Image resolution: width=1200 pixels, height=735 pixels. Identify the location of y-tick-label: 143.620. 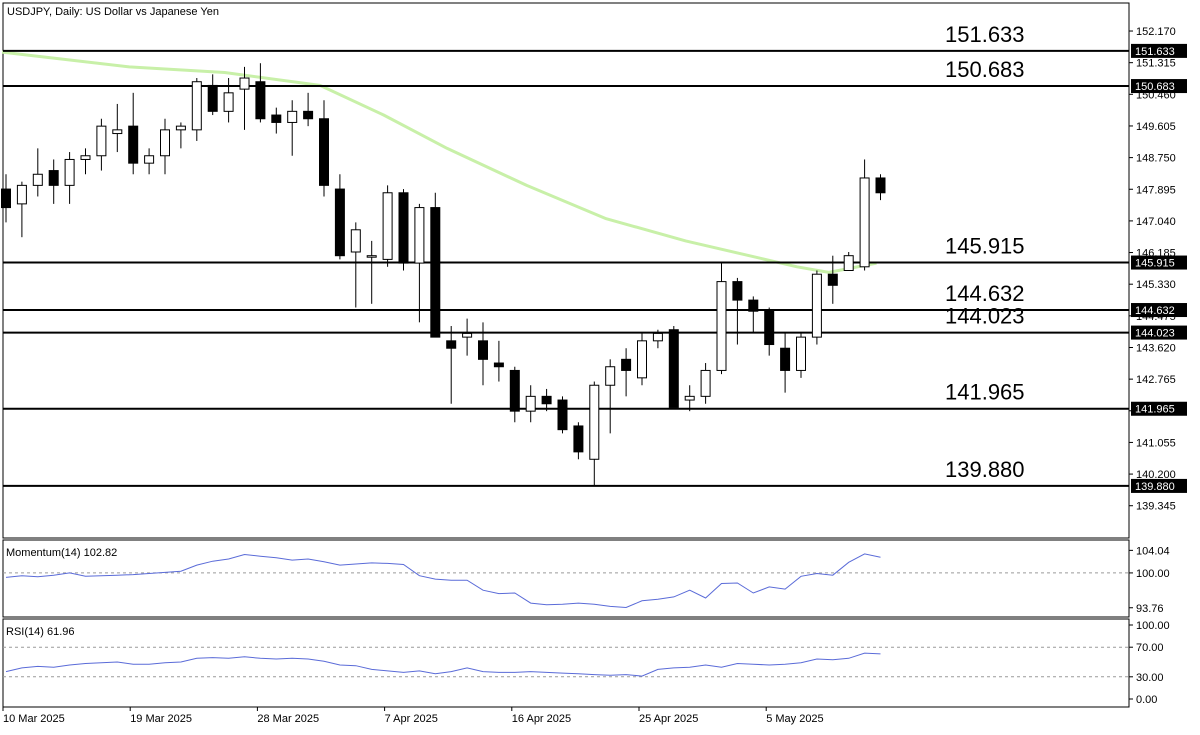
(1156, 348).